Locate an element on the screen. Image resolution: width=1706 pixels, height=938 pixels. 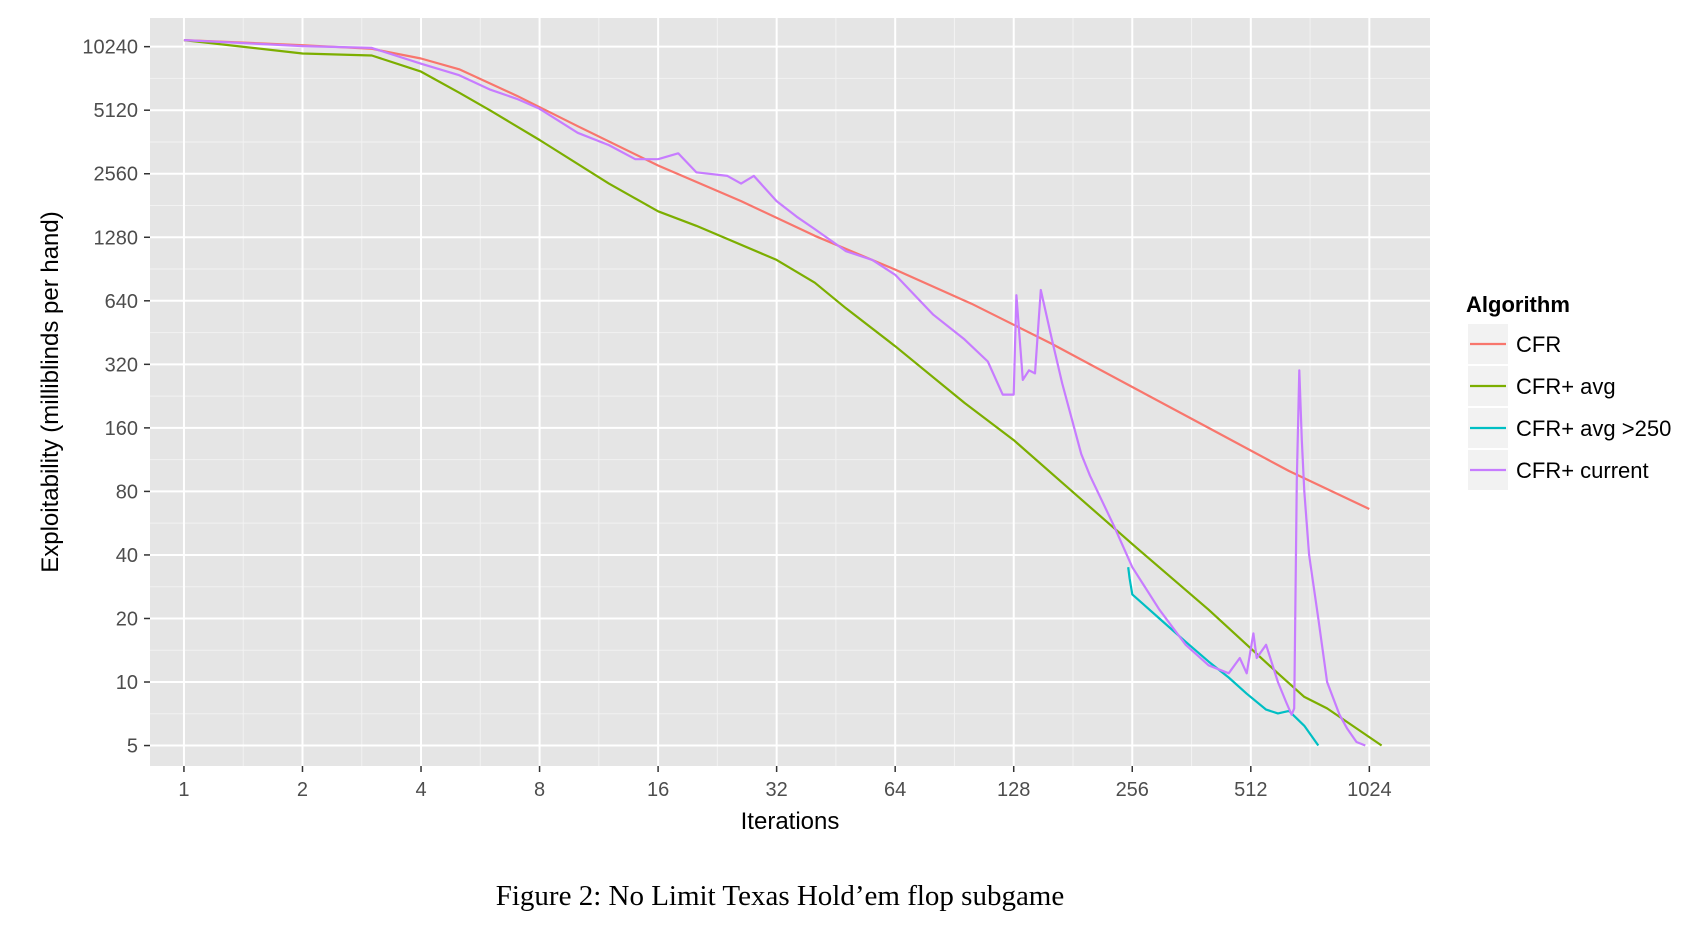
x-tick-label: 128 is located at coordinates (1013, 790).